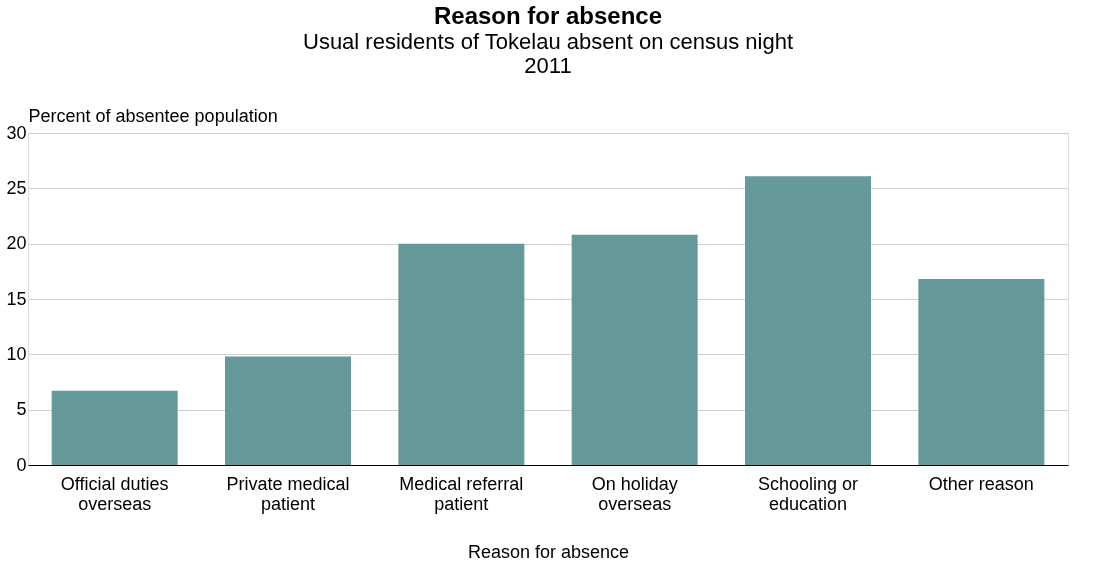 This screenshot has height=588, width=1101. I want to click on x-tick-label: Other reason, so click(981, 483).